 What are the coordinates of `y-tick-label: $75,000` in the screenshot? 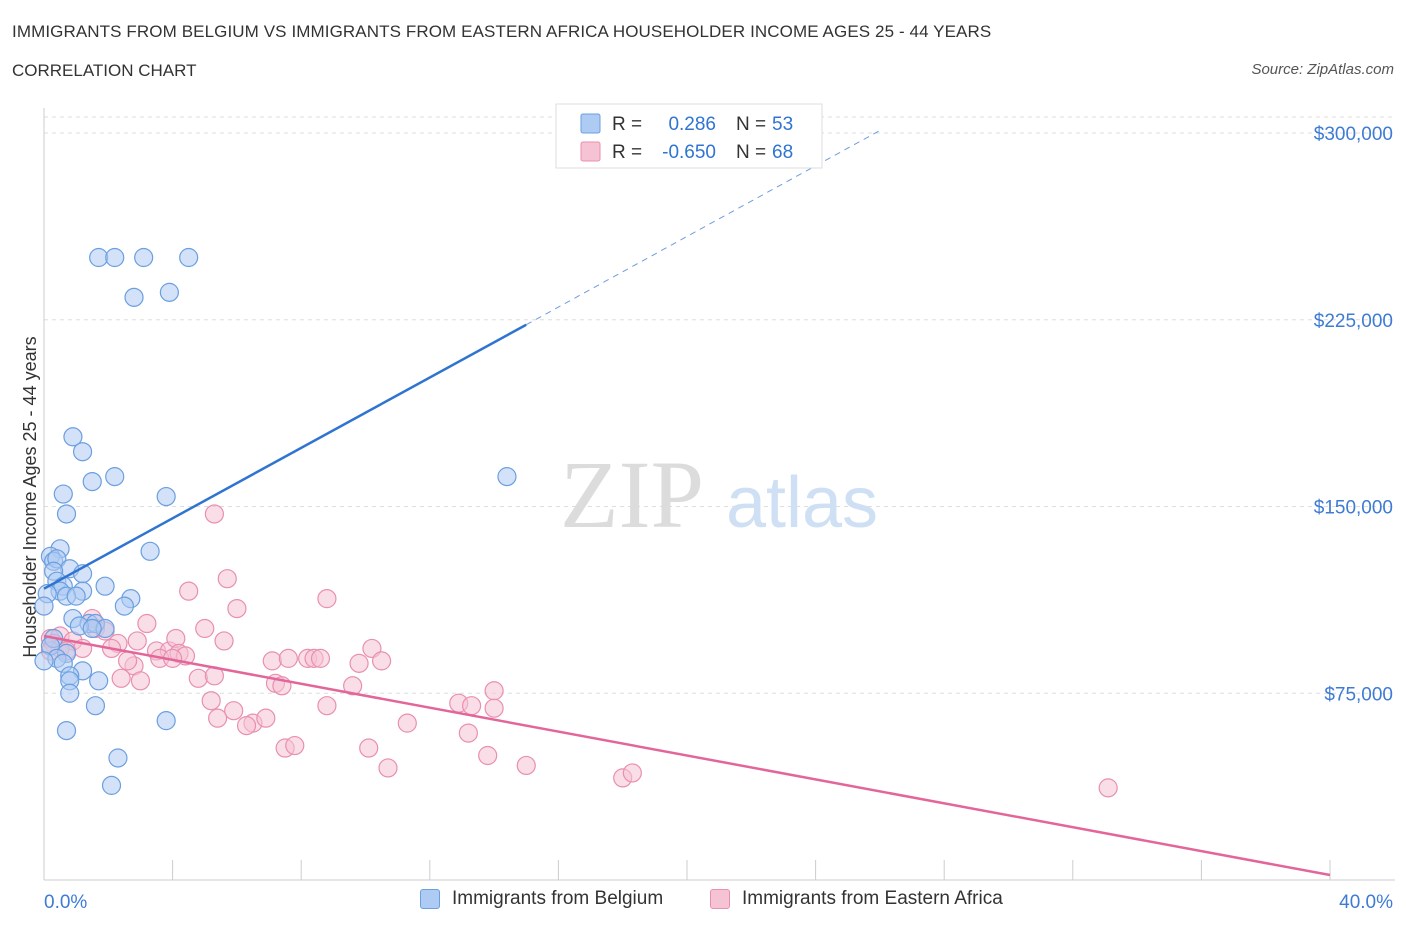 It's located at (1358, 694).